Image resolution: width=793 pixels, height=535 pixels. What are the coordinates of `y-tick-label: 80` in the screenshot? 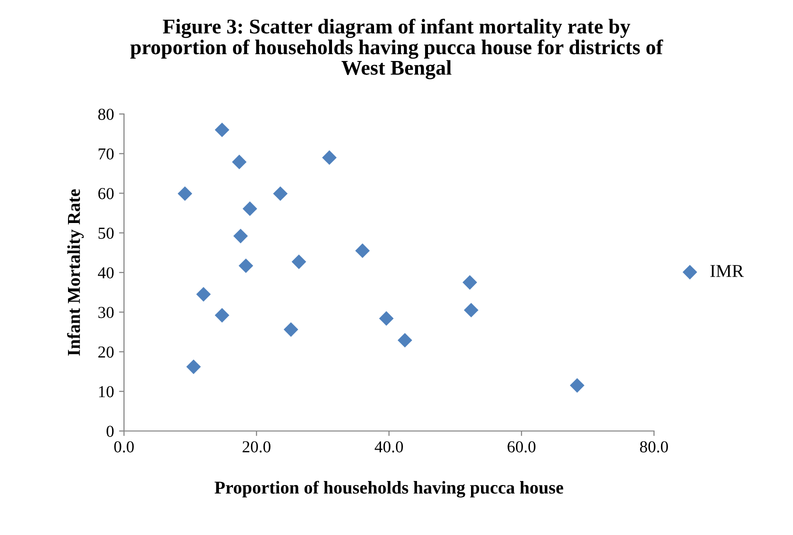 It's located at (106, 114).